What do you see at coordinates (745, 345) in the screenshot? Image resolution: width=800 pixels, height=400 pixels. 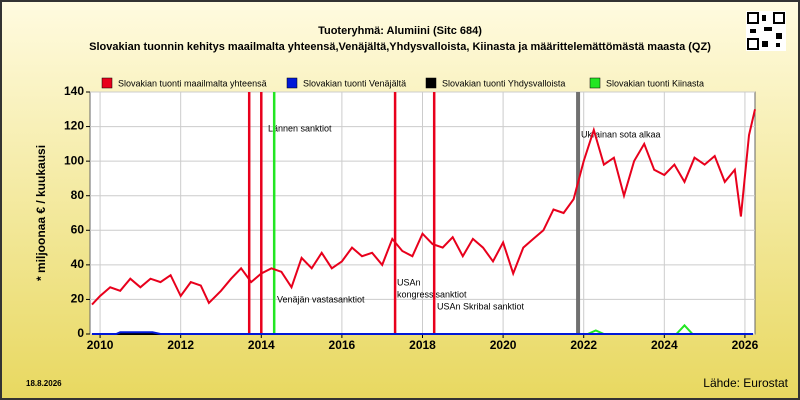 I see `x-tick-label: 2026` at bounding box center [745, 345].